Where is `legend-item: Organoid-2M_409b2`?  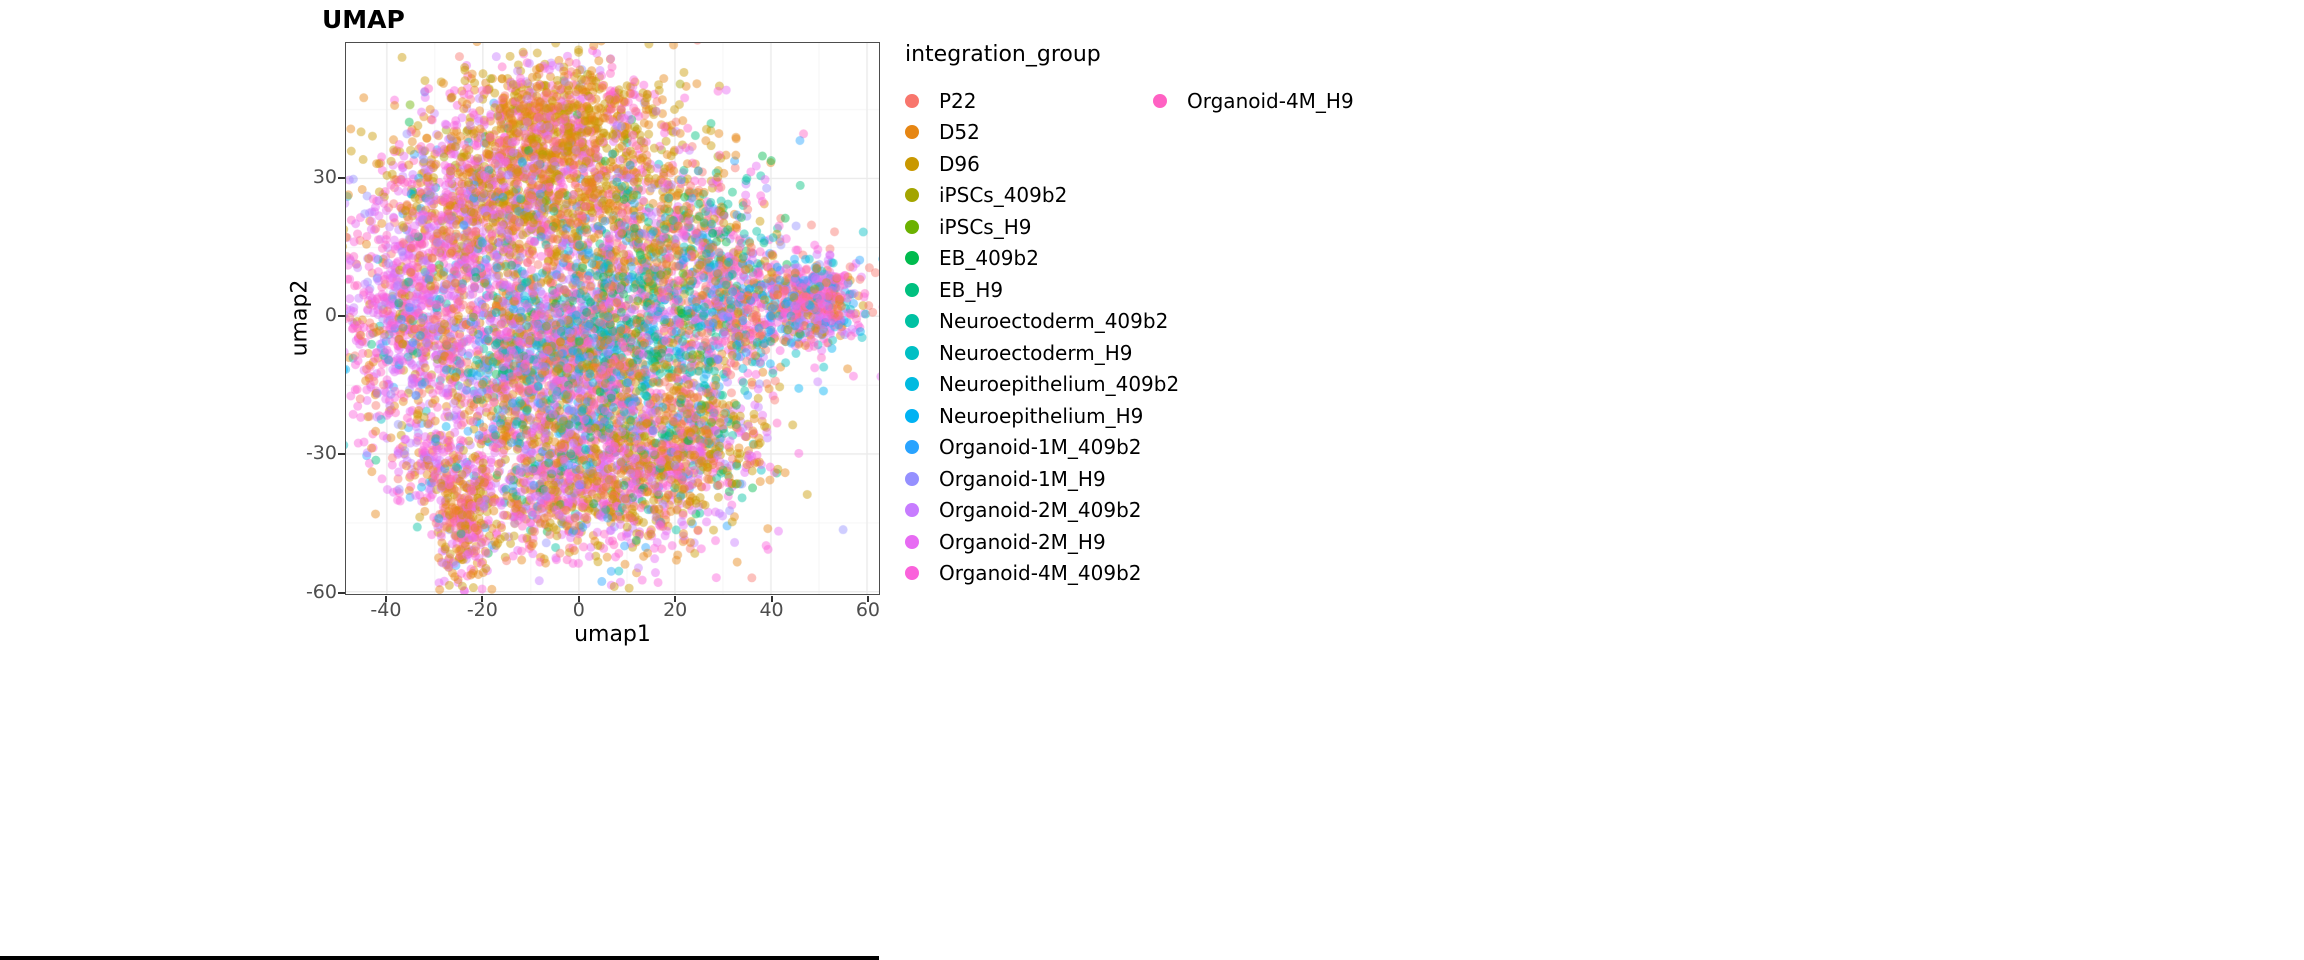
legend-item: Organoid-2M_409b2 is located at coordinates (1029, 511).